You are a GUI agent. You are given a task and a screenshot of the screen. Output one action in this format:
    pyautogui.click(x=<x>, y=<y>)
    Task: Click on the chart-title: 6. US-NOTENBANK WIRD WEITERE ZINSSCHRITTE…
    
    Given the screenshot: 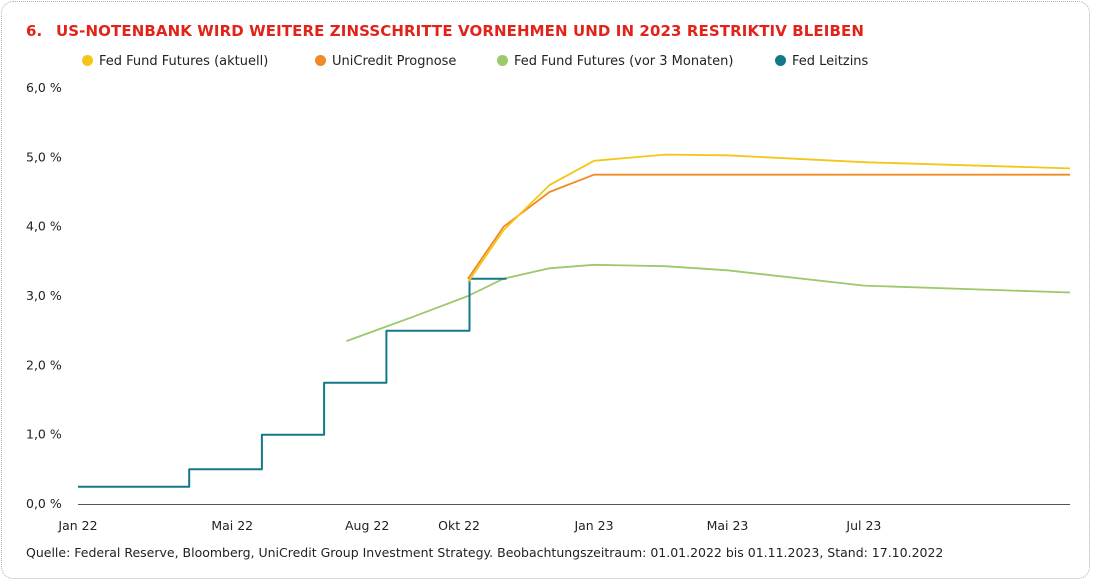 What is the action you would take?
    pyautogui.click(x=445, y=31)
    